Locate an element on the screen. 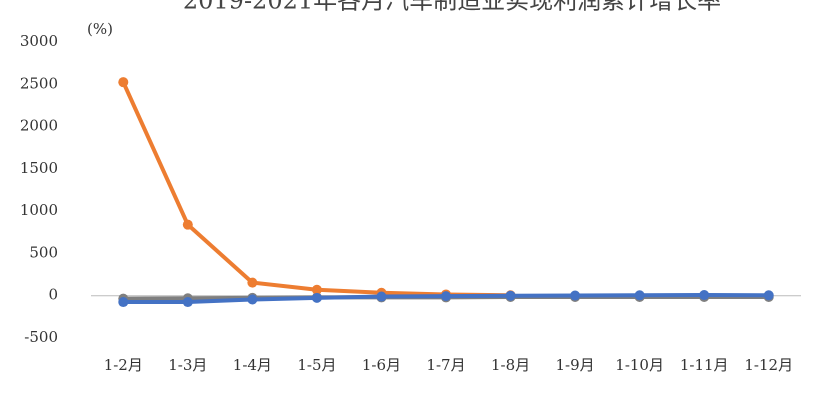  x-tick-label: 1-3月 is located at coordinates (187, 365).